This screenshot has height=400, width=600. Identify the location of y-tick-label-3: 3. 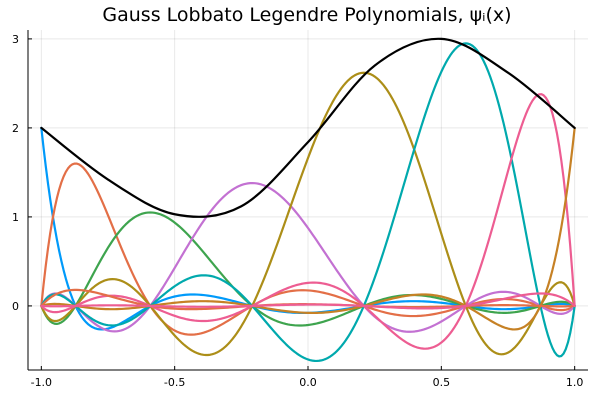
(15, 39).